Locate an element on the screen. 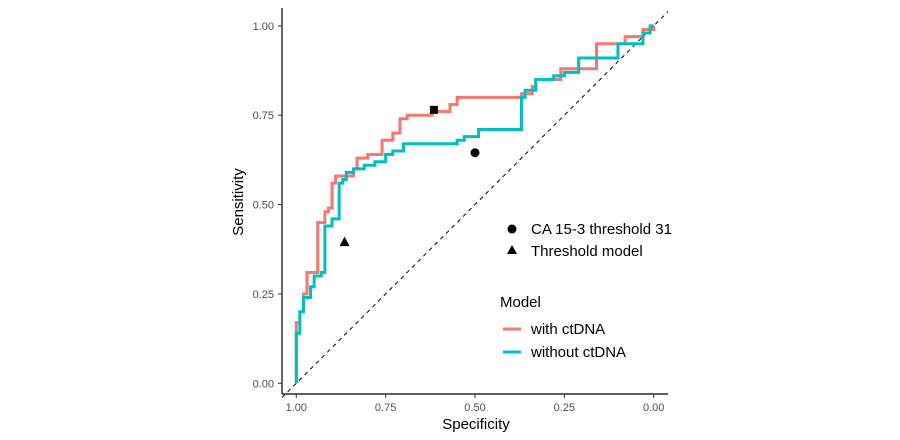  legend-model: Model with ctDNA without ctDNA is located at coordinates (563, 327).